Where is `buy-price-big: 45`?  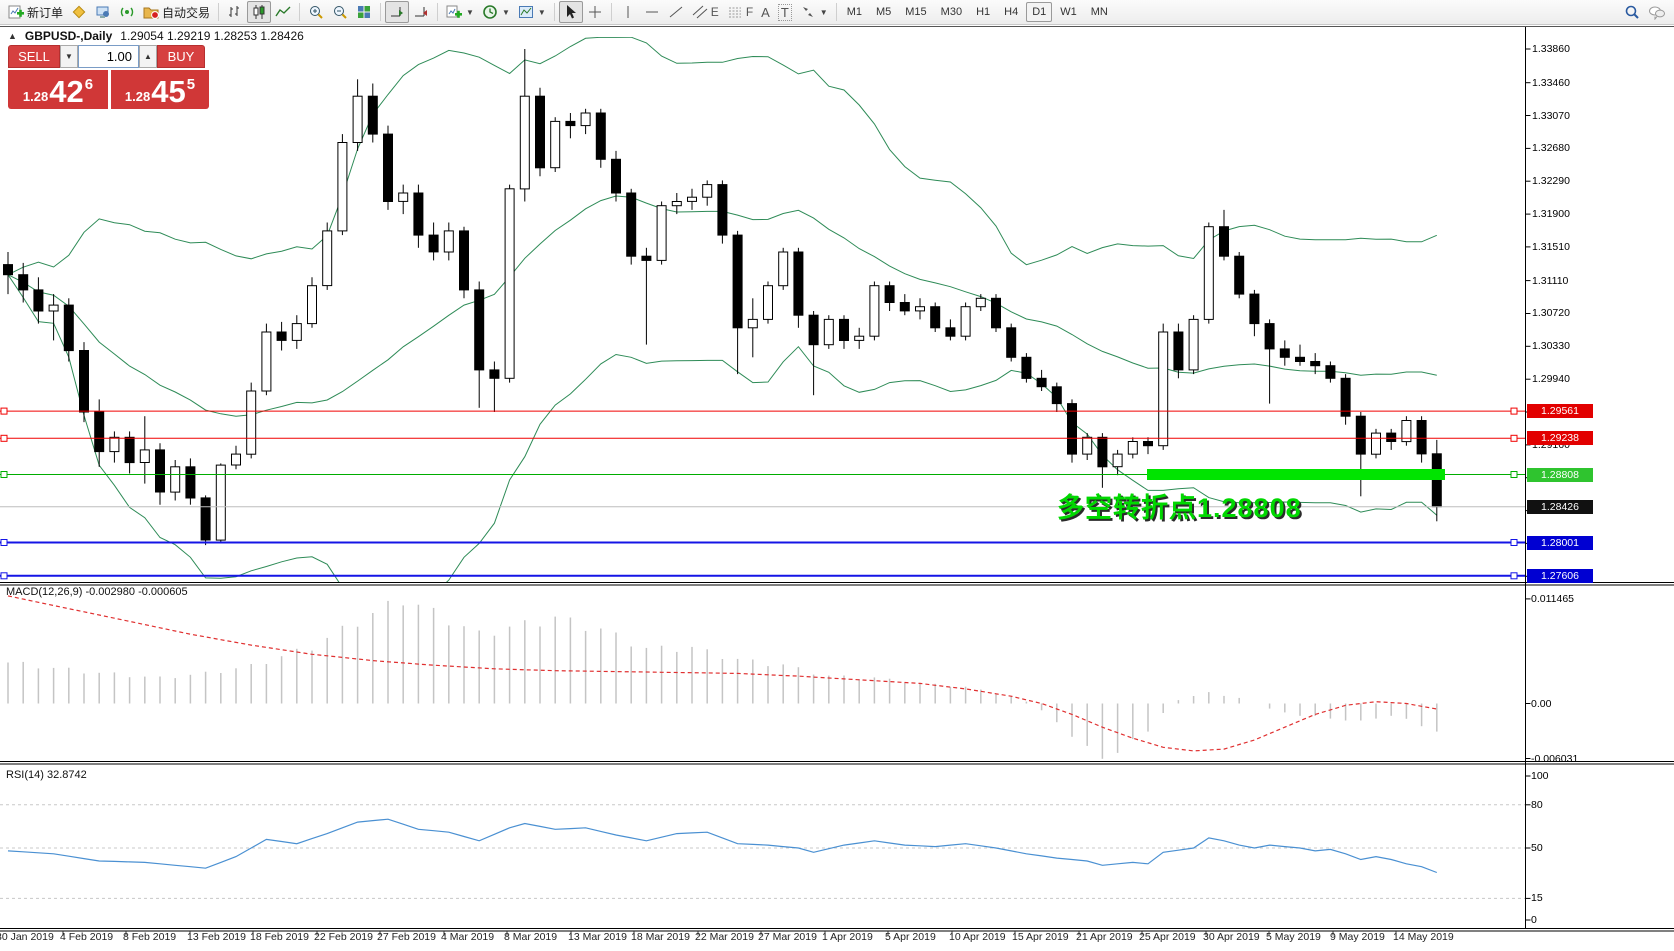
buy-price-big: 45 is located at coordinates (168, 91).